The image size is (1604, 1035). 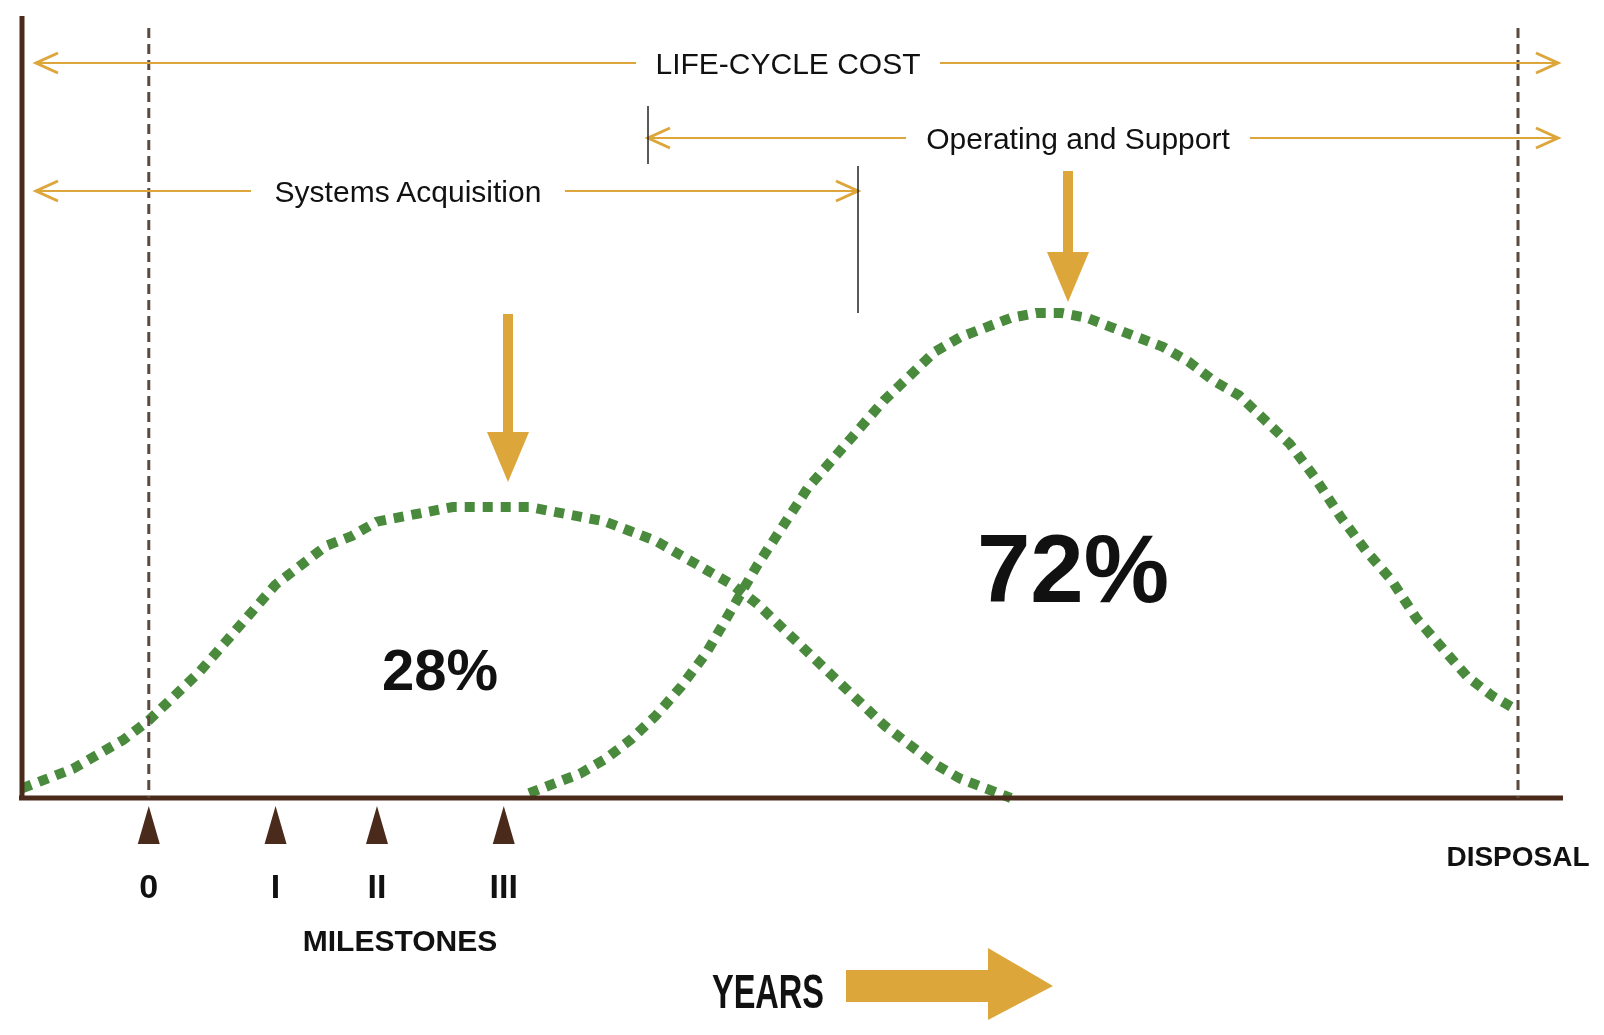 What do you see at coordinates (408, 191) in the screenshot?
I see `text: Systems Acquisition` at bounding box center [408, 191].